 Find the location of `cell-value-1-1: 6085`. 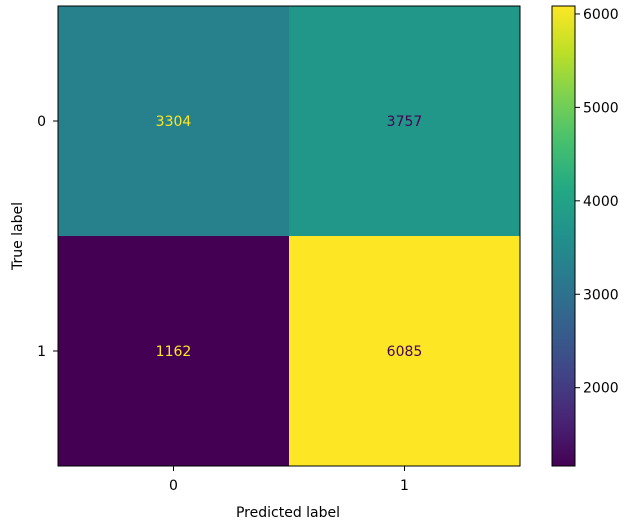

cell-value-1-1: 6085 is located at coordinates (405, 352).